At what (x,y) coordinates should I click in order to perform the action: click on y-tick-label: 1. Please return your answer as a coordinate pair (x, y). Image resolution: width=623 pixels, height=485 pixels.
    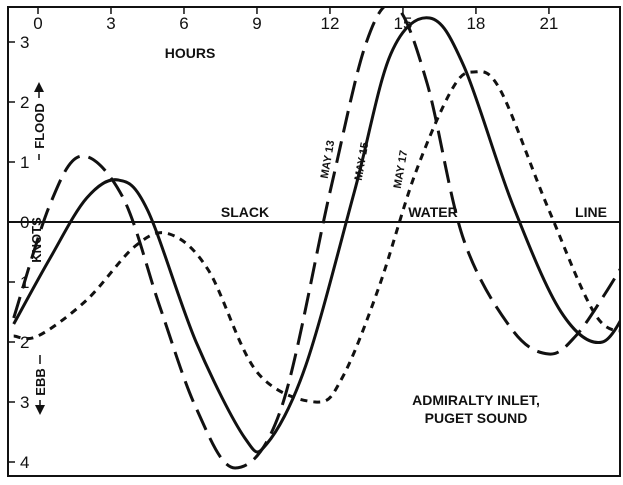
    Looking at the image, I should click on (24, 162).